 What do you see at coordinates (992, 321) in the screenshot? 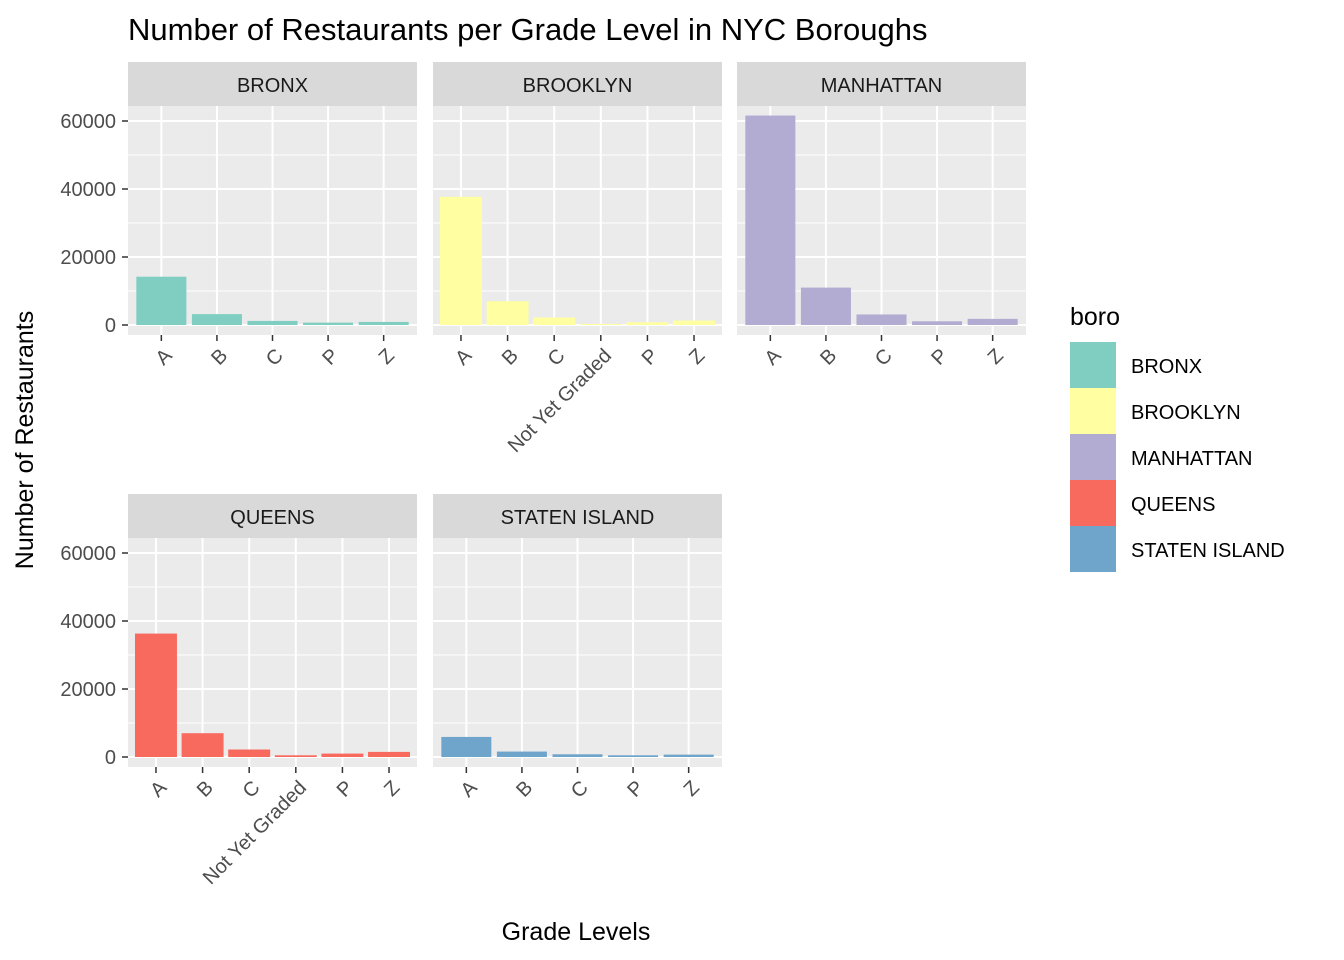
I see `bar-manhattan-z` at bounding box center [992, 321].